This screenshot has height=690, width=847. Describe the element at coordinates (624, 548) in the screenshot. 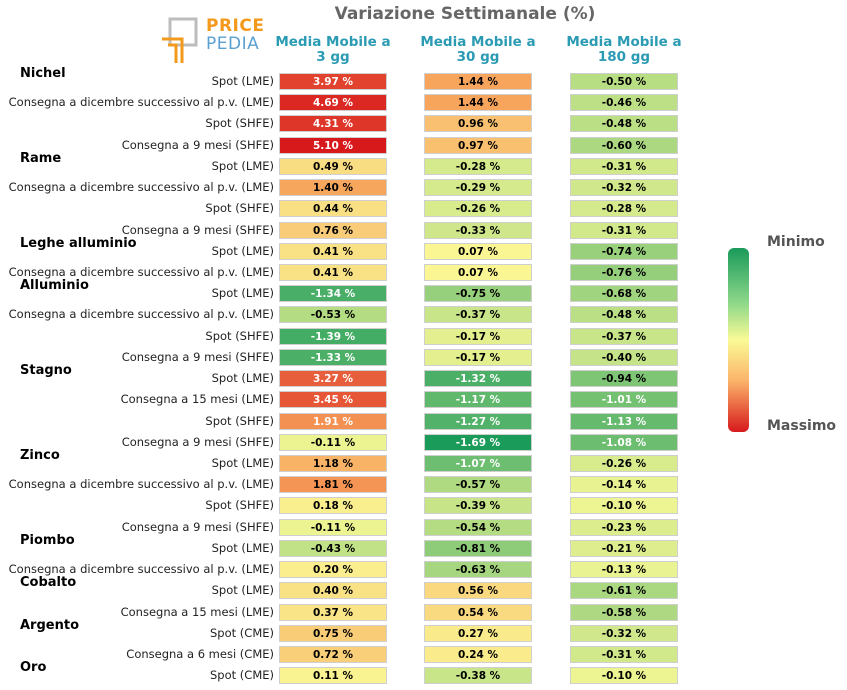

I see `heatmap-cell: -0.21 %` at that location.